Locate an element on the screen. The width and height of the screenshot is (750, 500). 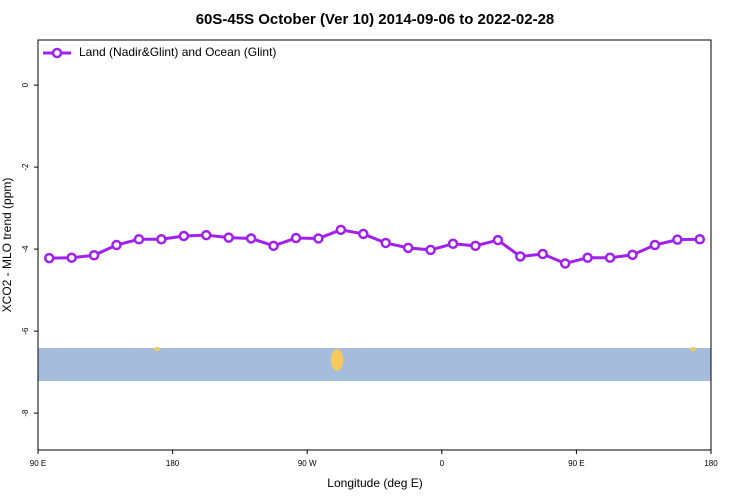
legend-label: Land (Nadir&Glint) and Ocean (Glint) is located at coordinates (177, 52).